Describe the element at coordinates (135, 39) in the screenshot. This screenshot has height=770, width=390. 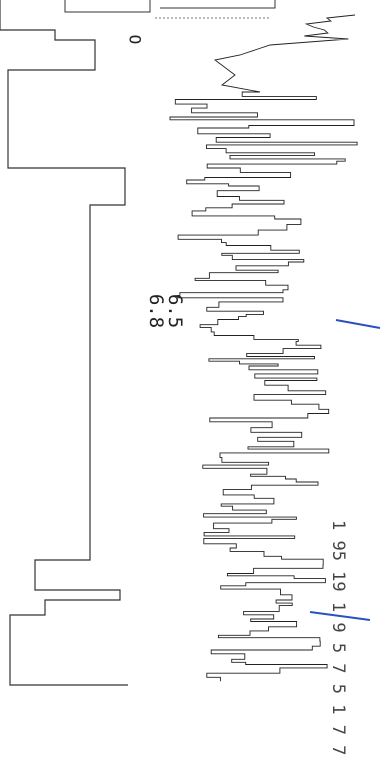
I see `zero-marker: O` at that location.